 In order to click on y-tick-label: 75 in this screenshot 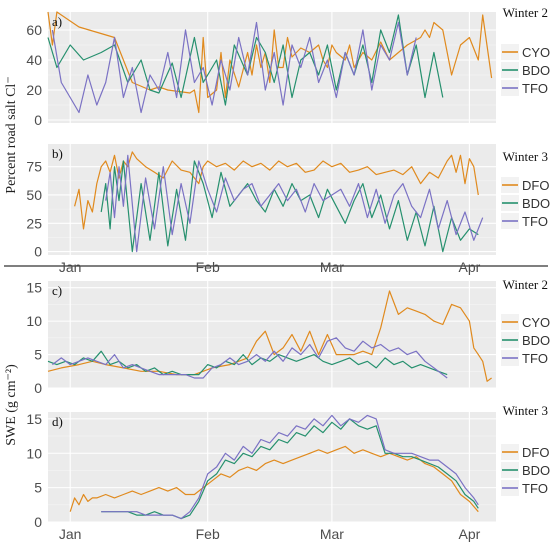, I will do `click(34, 167)`.